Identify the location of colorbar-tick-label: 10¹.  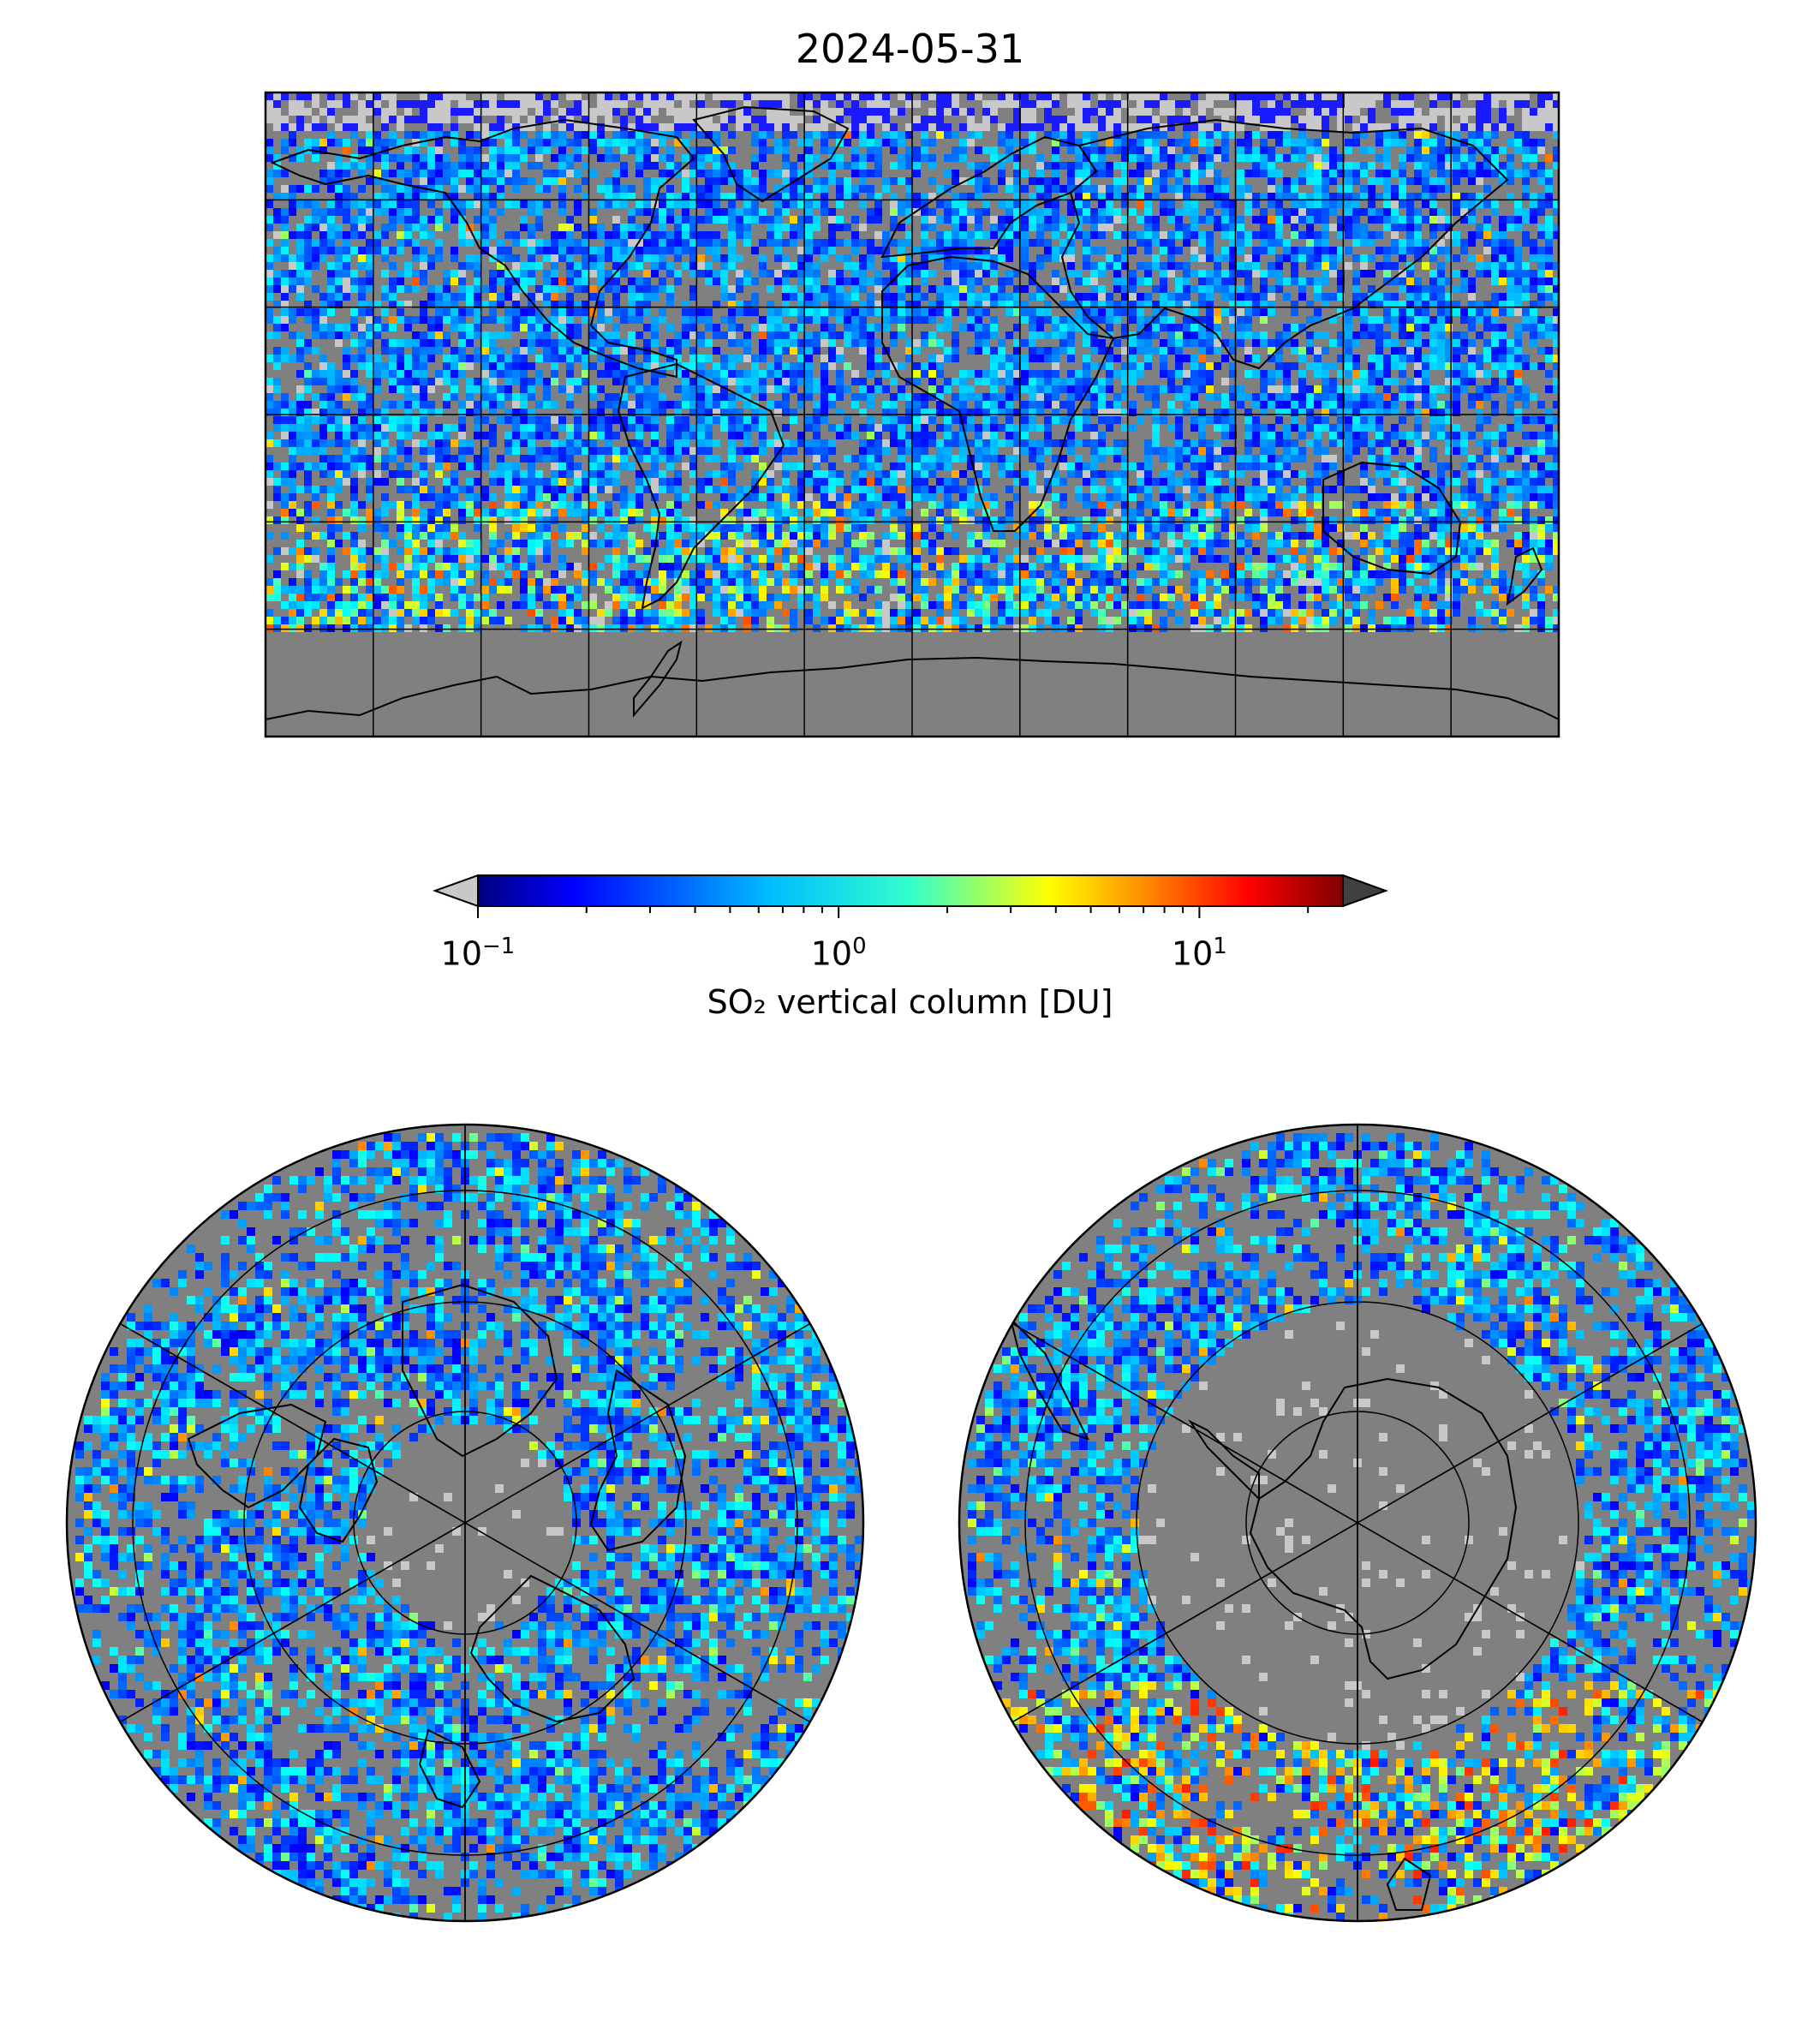
(1199, 953).